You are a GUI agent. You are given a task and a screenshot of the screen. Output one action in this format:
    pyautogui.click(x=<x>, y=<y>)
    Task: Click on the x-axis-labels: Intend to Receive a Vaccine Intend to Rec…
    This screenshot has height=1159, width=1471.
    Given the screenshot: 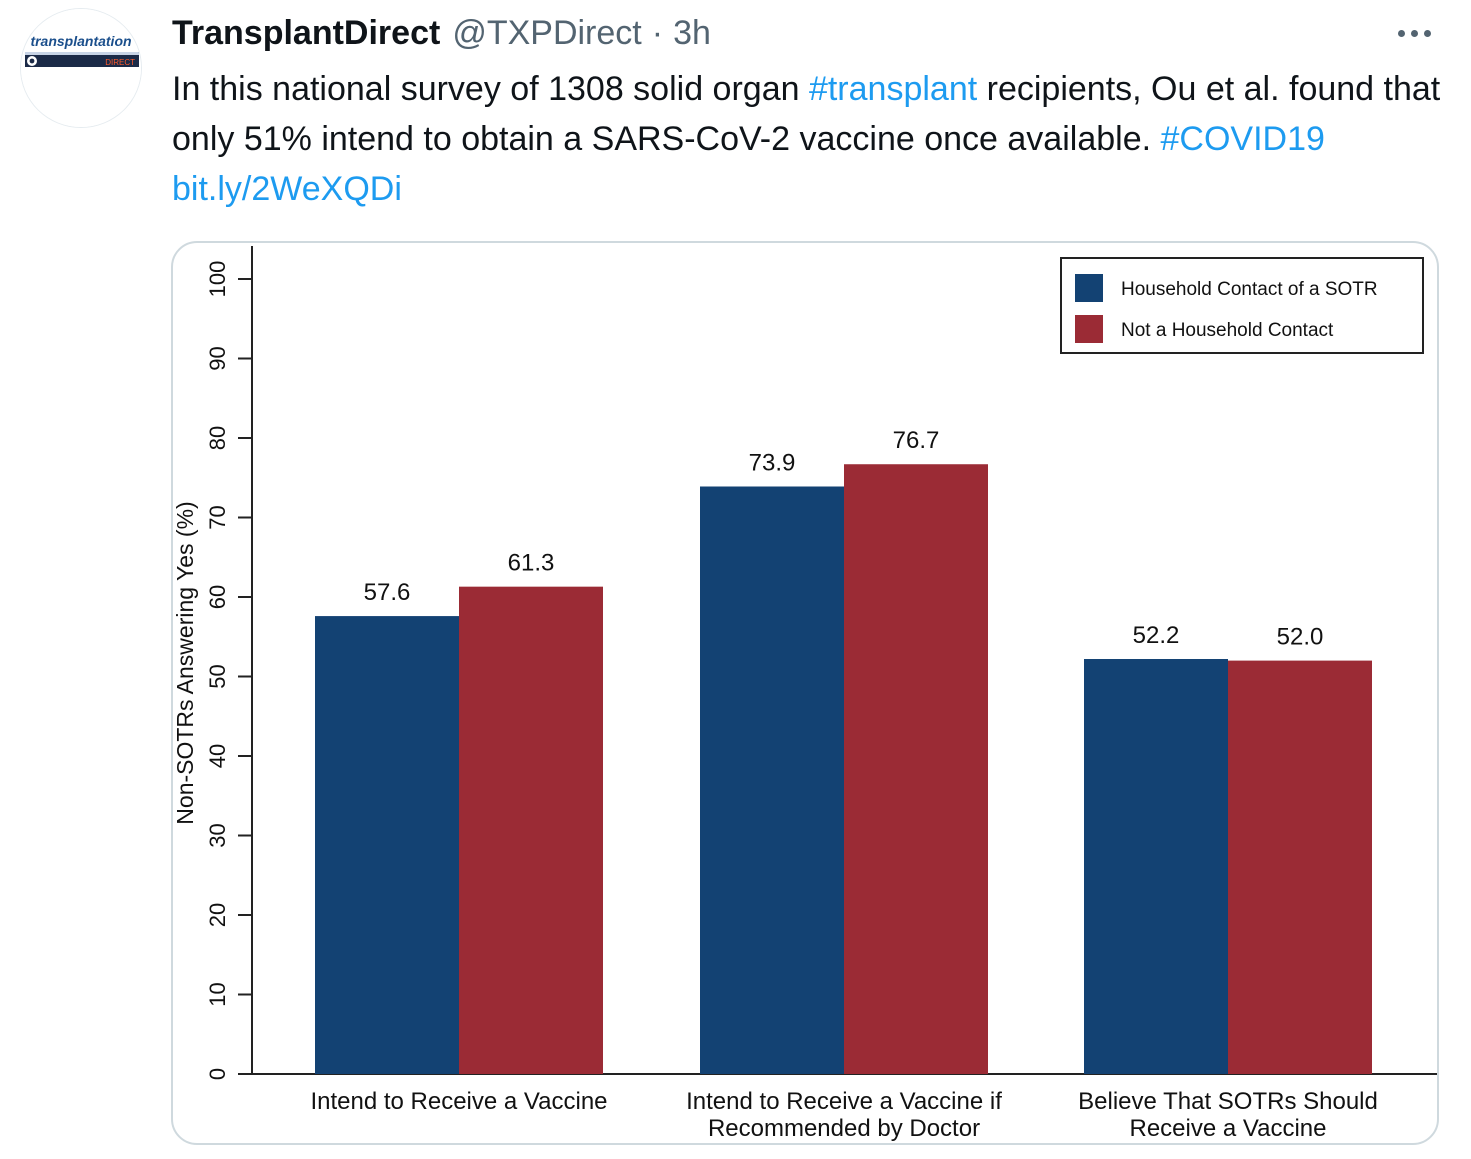 What is the action you would take?
    pyautogui.click(x=843, y=1115)
    